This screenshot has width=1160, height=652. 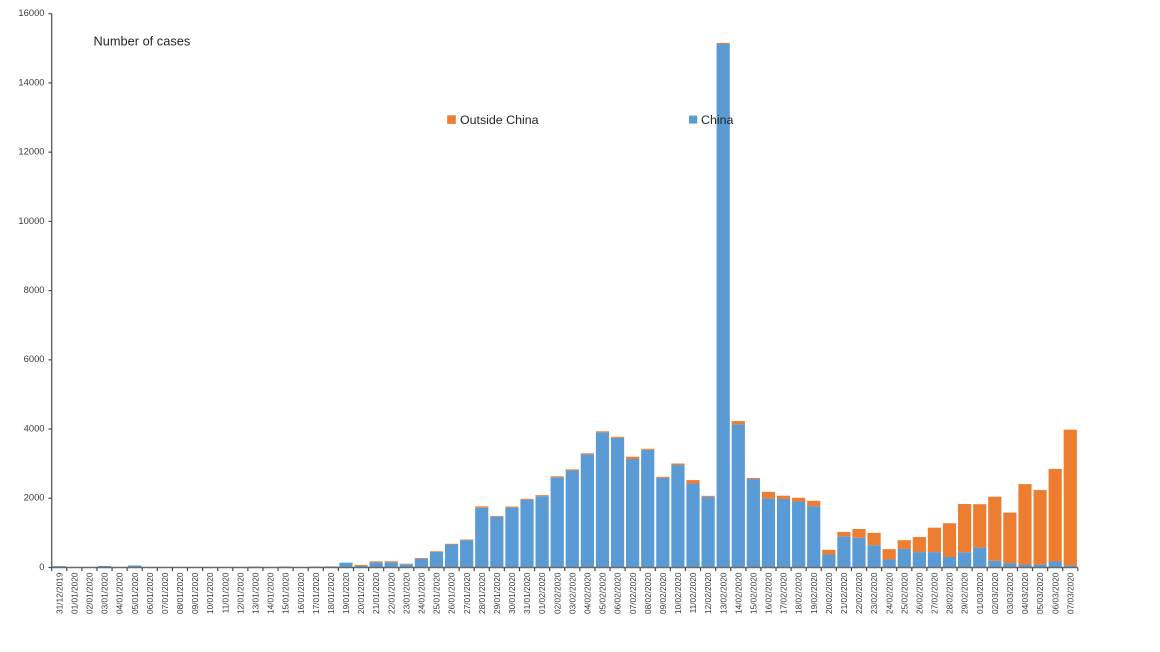 I want to click on svg-text: 18/01/2020, so click(x=331, y=593).